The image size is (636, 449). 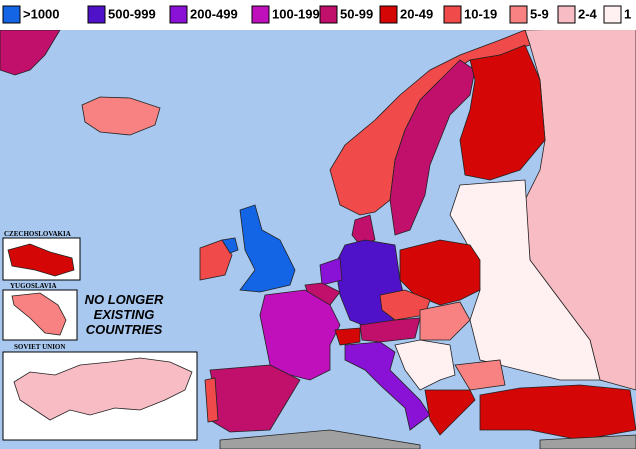 I want to click on inset-label: SOVIET UNION, so click(x=39, y=347).